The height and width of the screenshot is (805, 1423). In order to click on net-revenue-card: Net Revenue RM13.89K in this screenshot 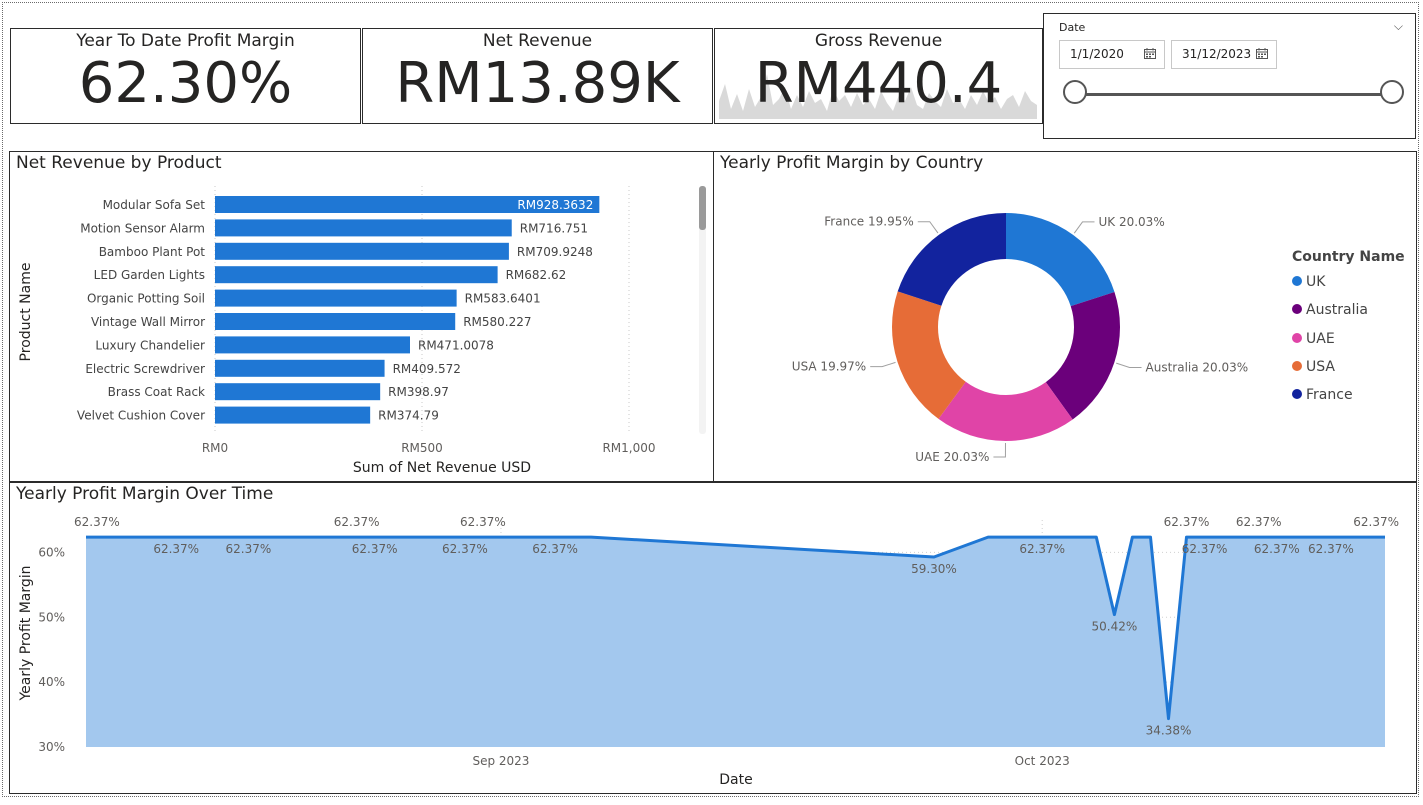, I will do `click(537, 76)`.